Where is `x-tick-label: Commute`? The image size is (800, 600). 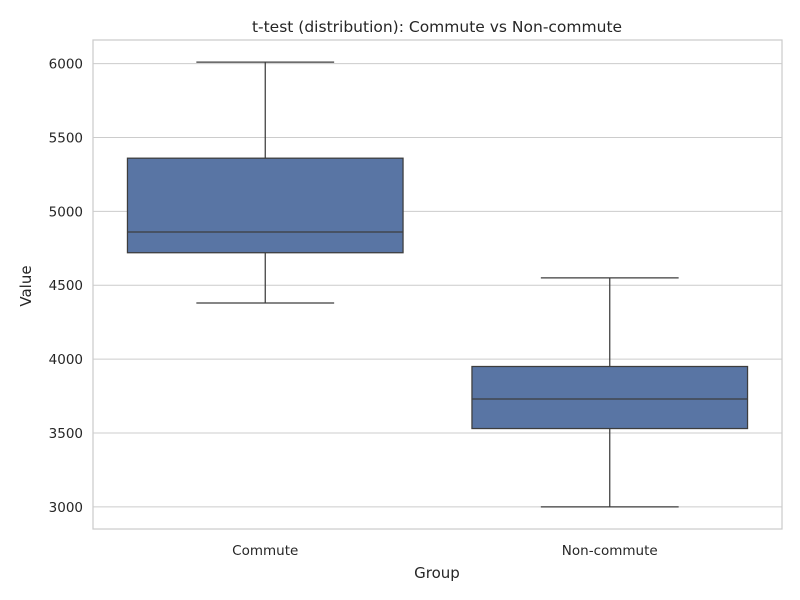 x-tick-label: Commute is located at coordinates (265, 551).